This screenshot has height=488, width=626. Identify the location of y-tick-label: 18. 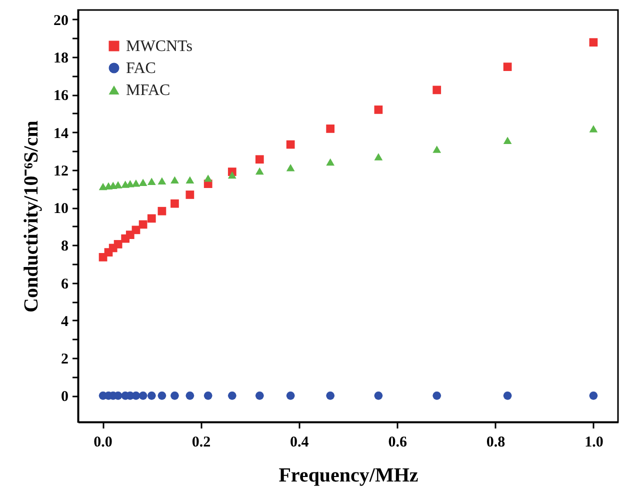
(61, 58).